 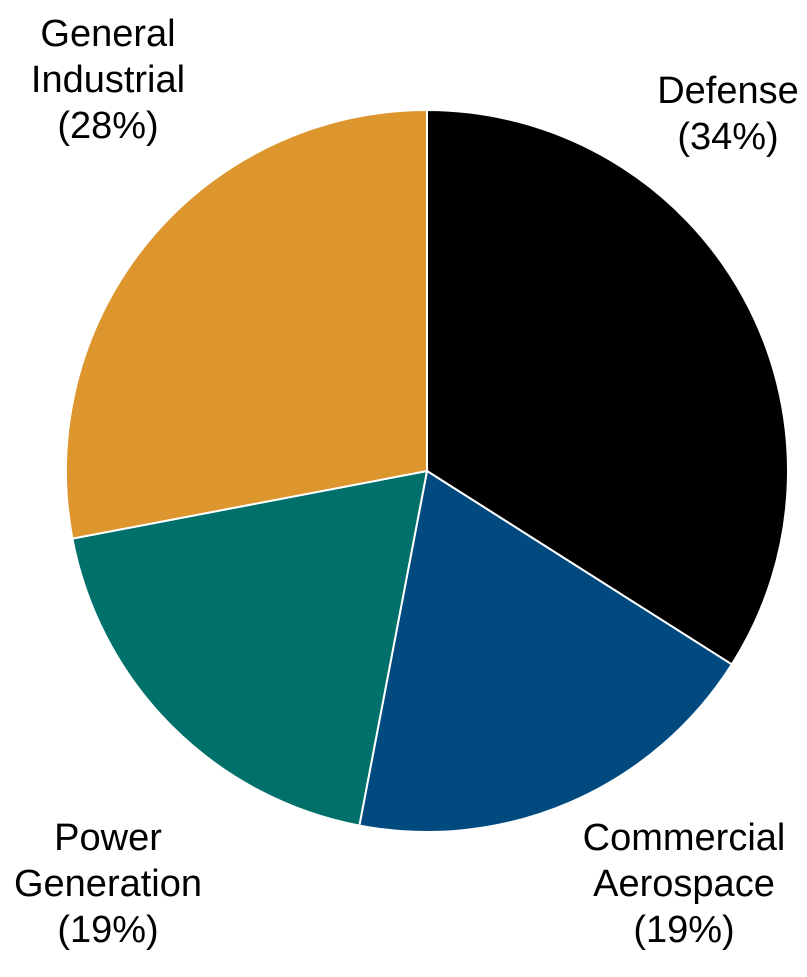 I want to click on slice-label-line: Generation, so click(x=108, y=884).